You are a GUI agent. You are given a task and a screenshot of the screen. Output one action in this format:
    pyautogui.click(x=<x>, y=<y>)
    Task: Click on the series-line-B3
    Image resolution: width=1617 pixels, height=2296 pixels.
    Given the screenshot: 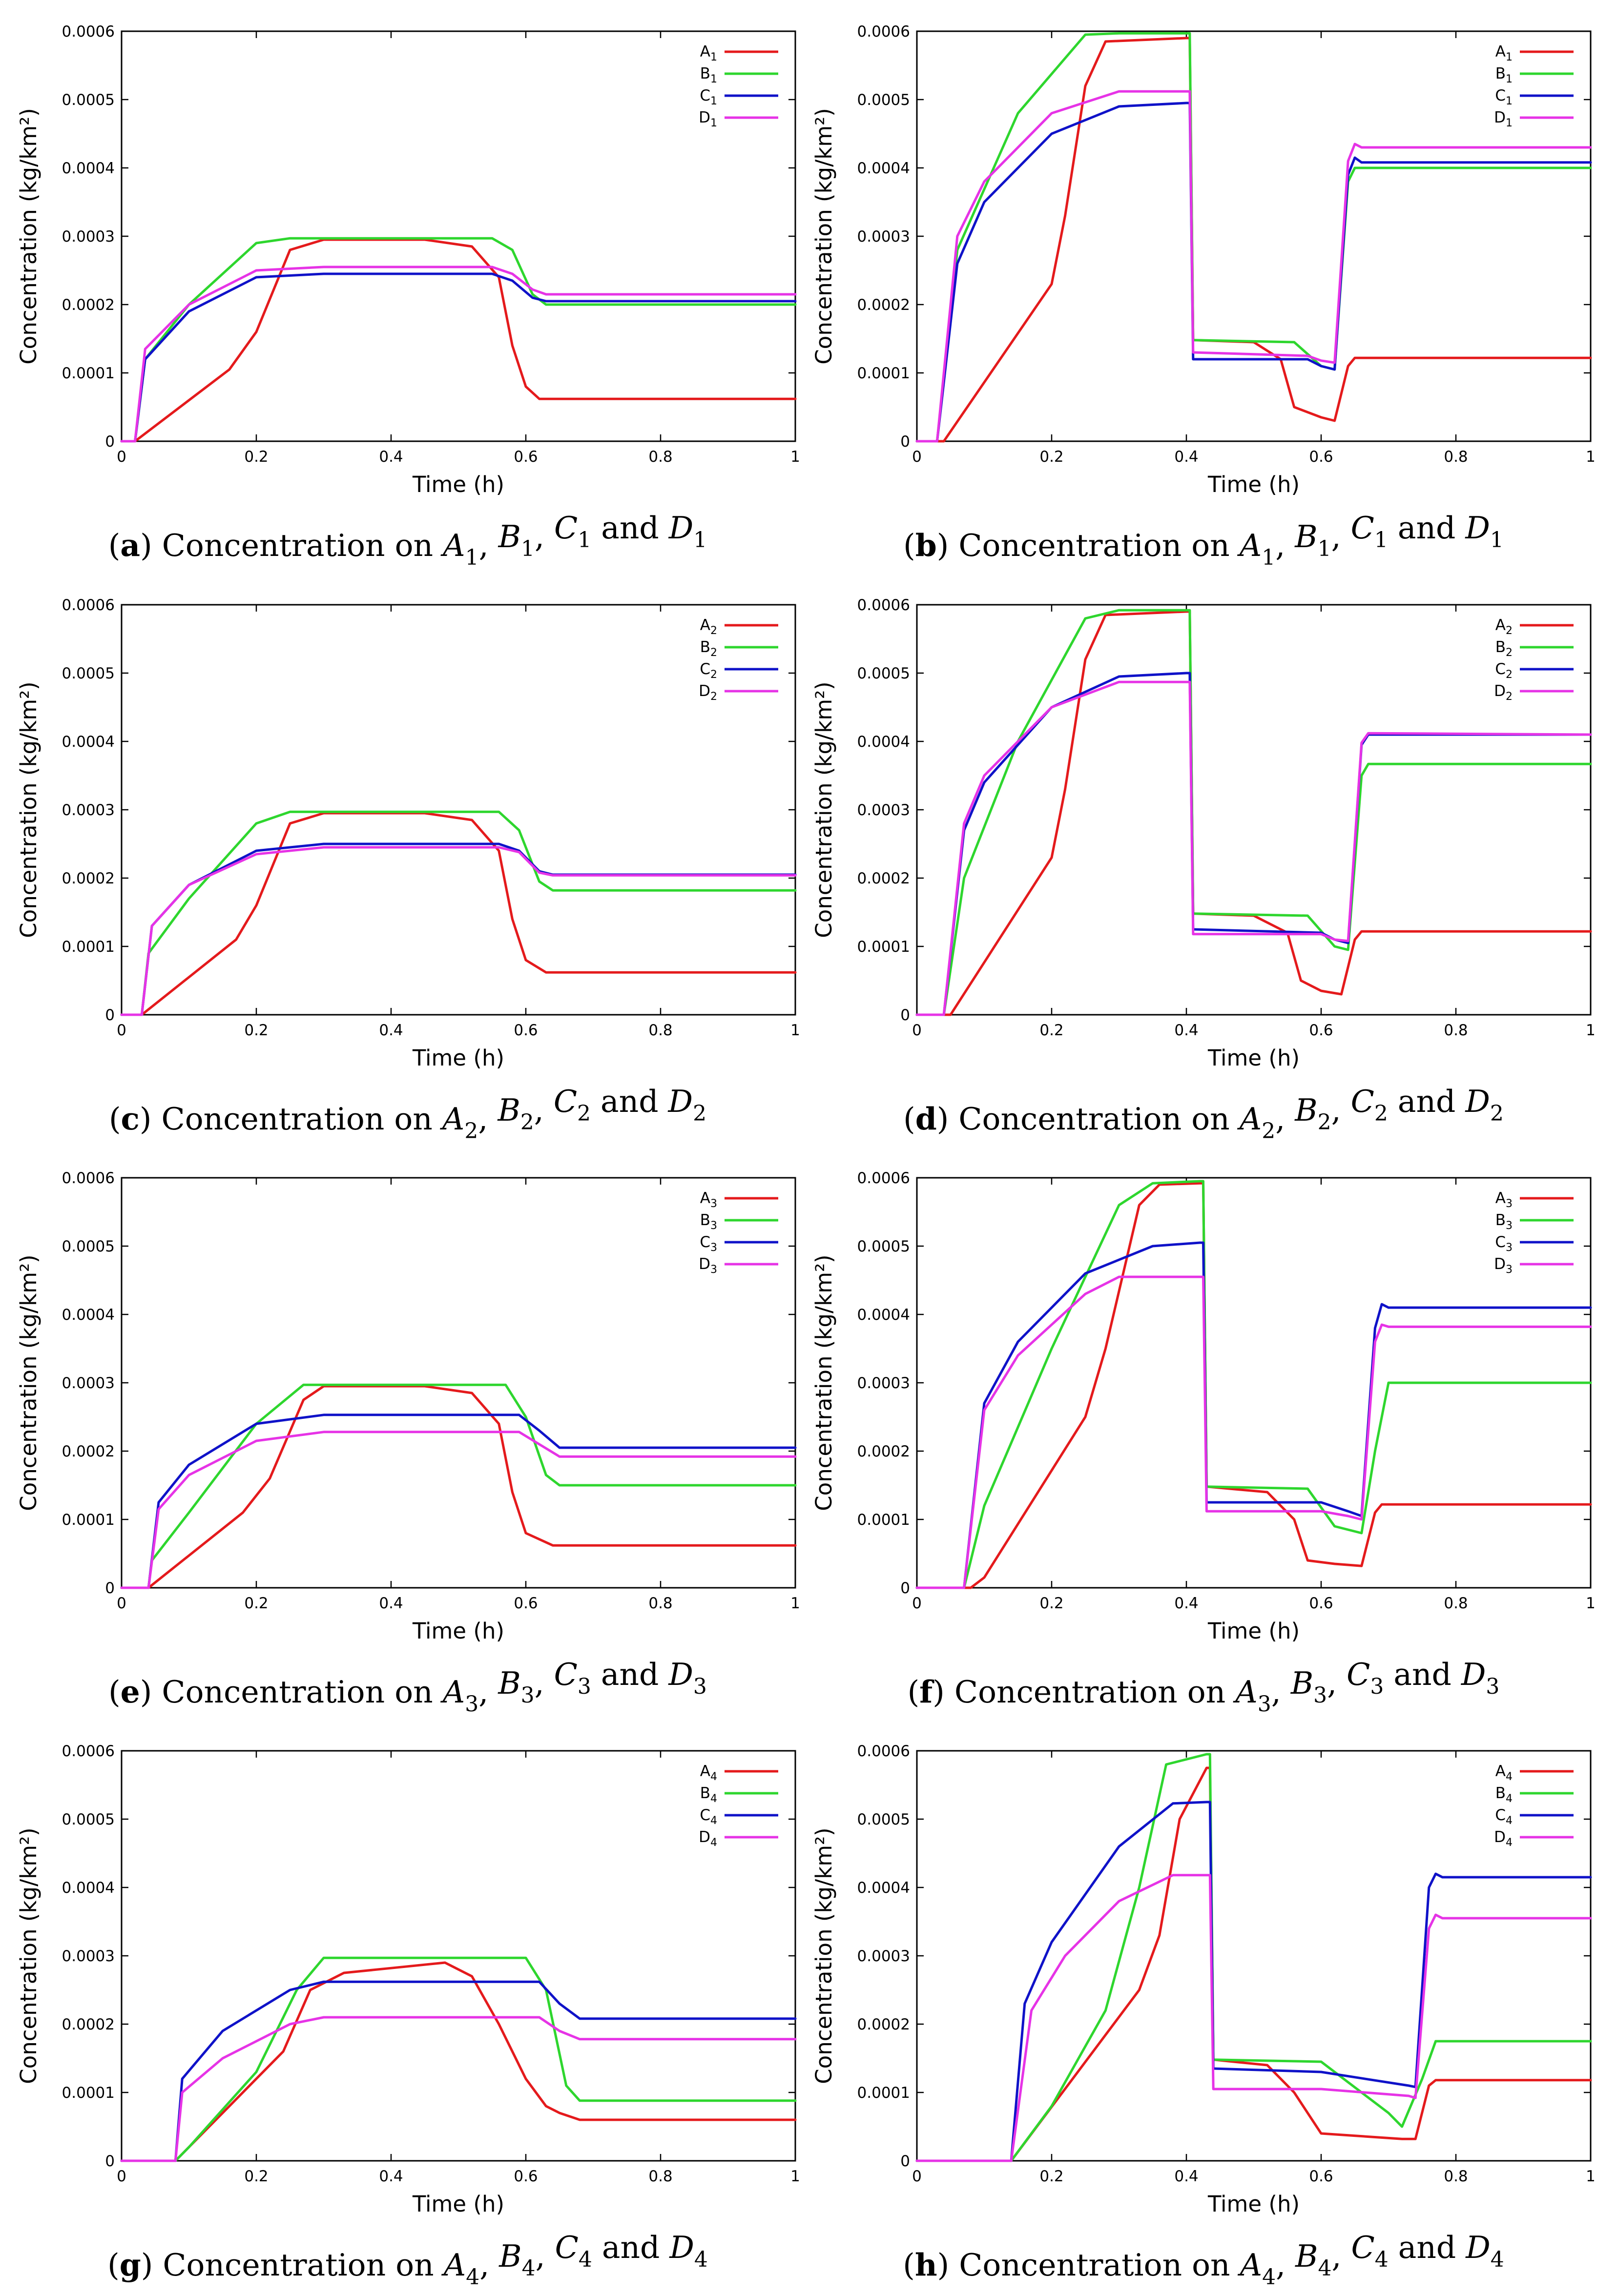 What is the action you would take?
    pyautogui.click(x=1254, y=1384)
    